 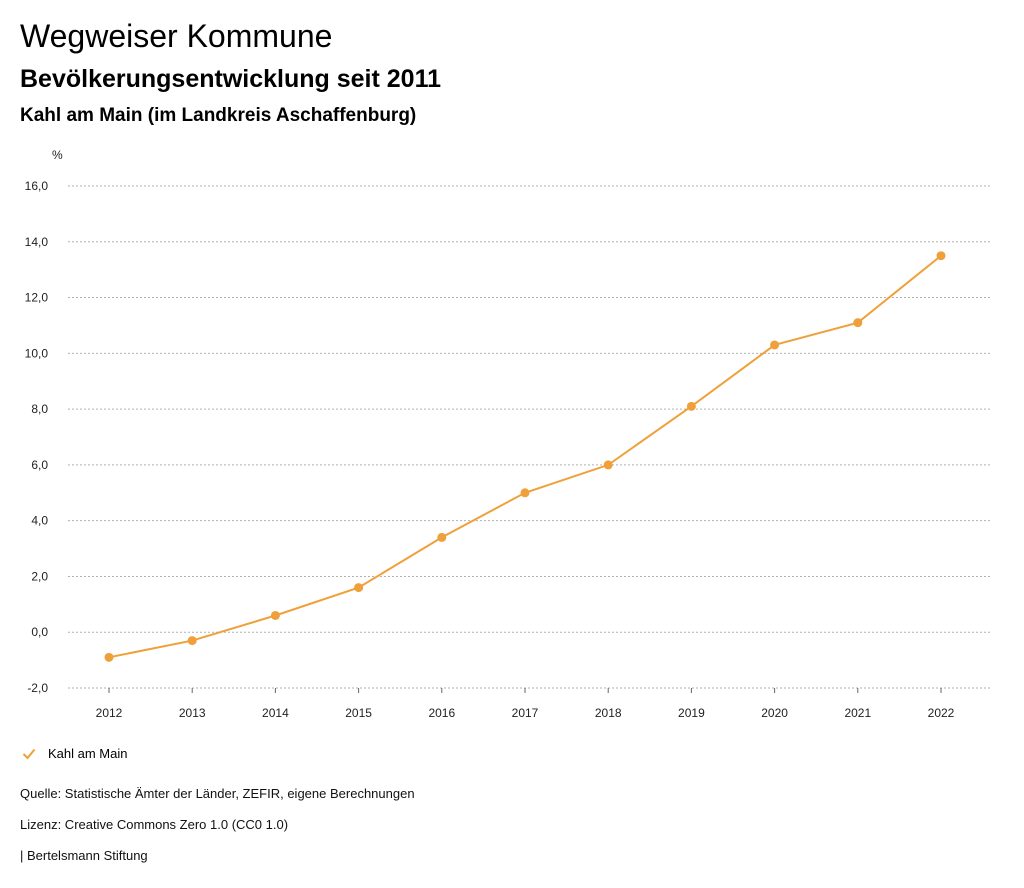 I want to click on y-tick-label: 0,0, so click(x=39, y=632).